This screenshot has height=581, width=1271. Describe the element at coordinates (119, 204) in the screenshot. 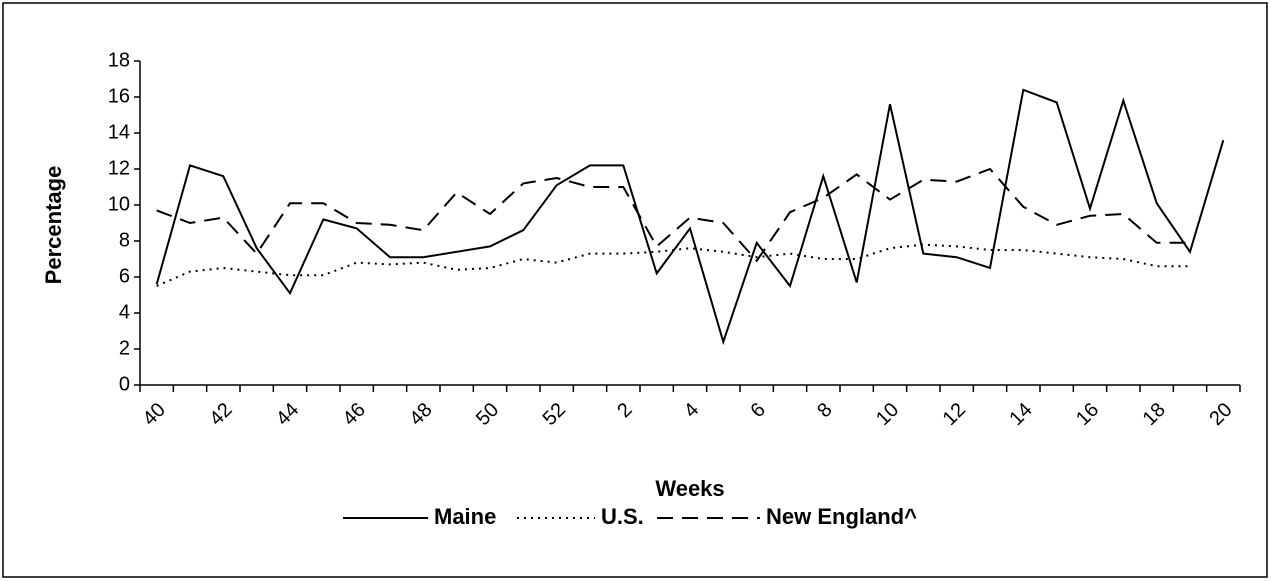

I see `y-tick-label: 10` at that location.